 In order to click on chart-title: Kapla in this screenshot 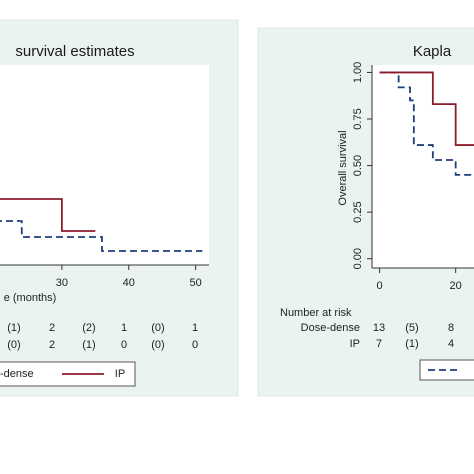, I will do `click(432, 51)`.